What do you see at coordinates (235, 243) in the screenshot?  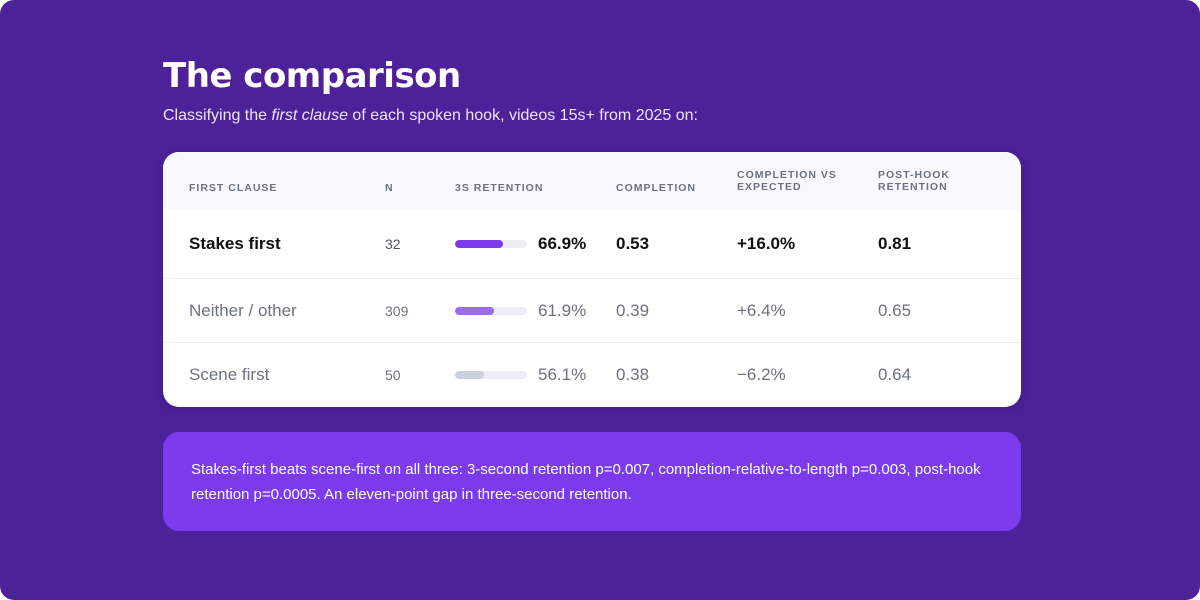 I see `row-label: Stakes first` at bounding box center [235, 243].